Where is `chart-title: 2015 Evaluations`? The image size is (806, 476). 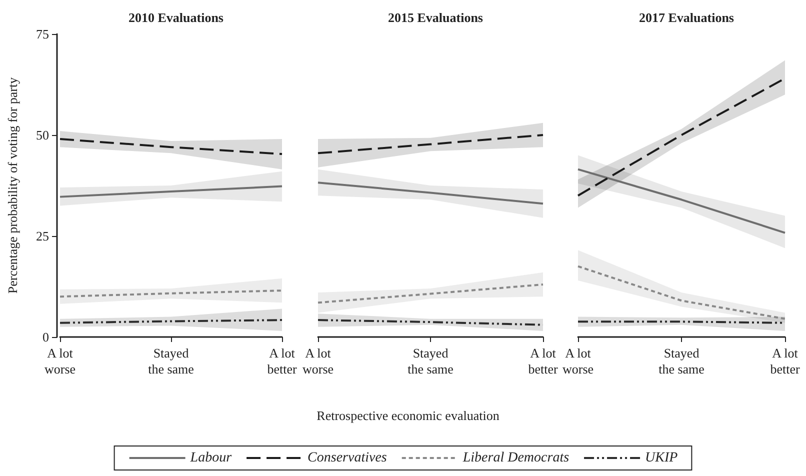
chart-title: 2015 Evaluations is located at coordinates (435, 17).